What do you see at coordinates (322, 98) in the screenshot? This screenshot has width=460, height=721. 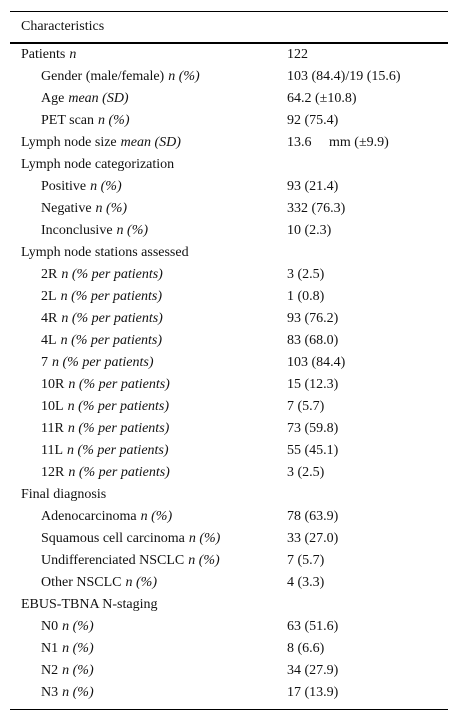 I see `row-value: 64.2 (±10.8)` at bounding box center [322, 98].